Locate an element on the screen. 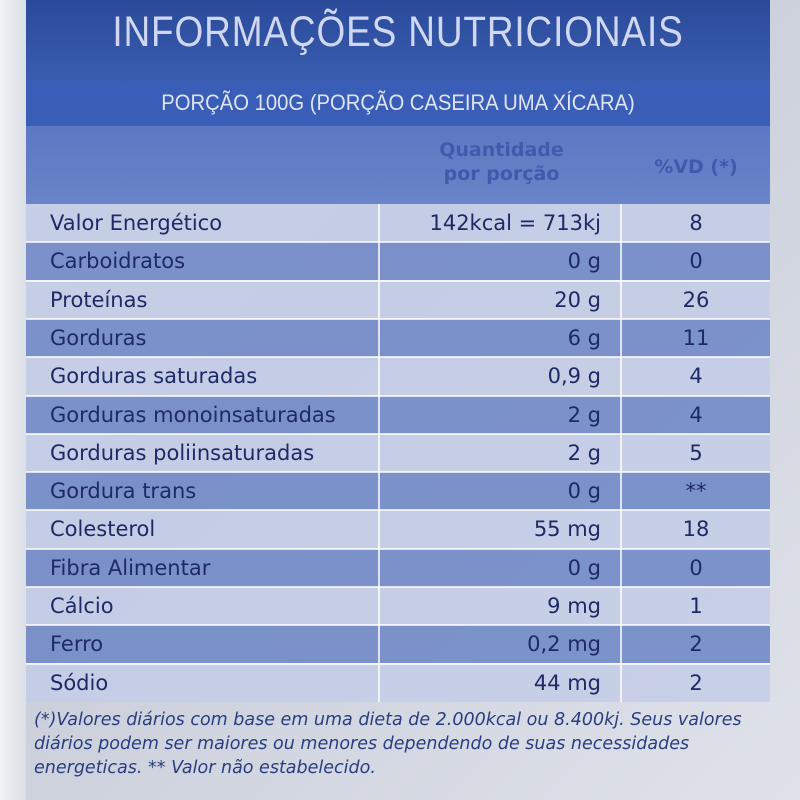  column-header-quantity: Quantidade por porção is located at coordinates (501, 162).